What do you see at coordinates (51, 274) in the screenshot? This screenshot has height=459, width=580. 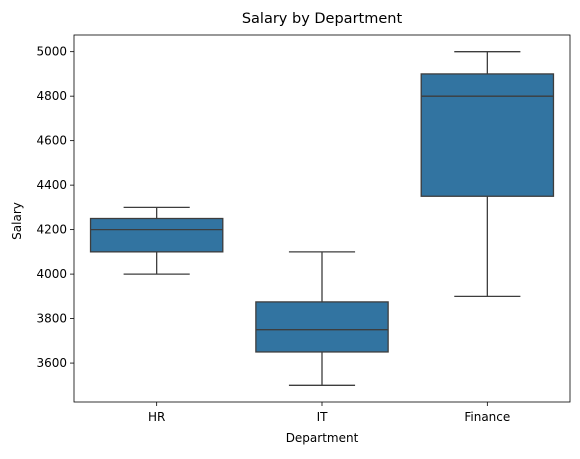 I see `y-tick-label-4000: 4000` at bounding box center [51, 274].